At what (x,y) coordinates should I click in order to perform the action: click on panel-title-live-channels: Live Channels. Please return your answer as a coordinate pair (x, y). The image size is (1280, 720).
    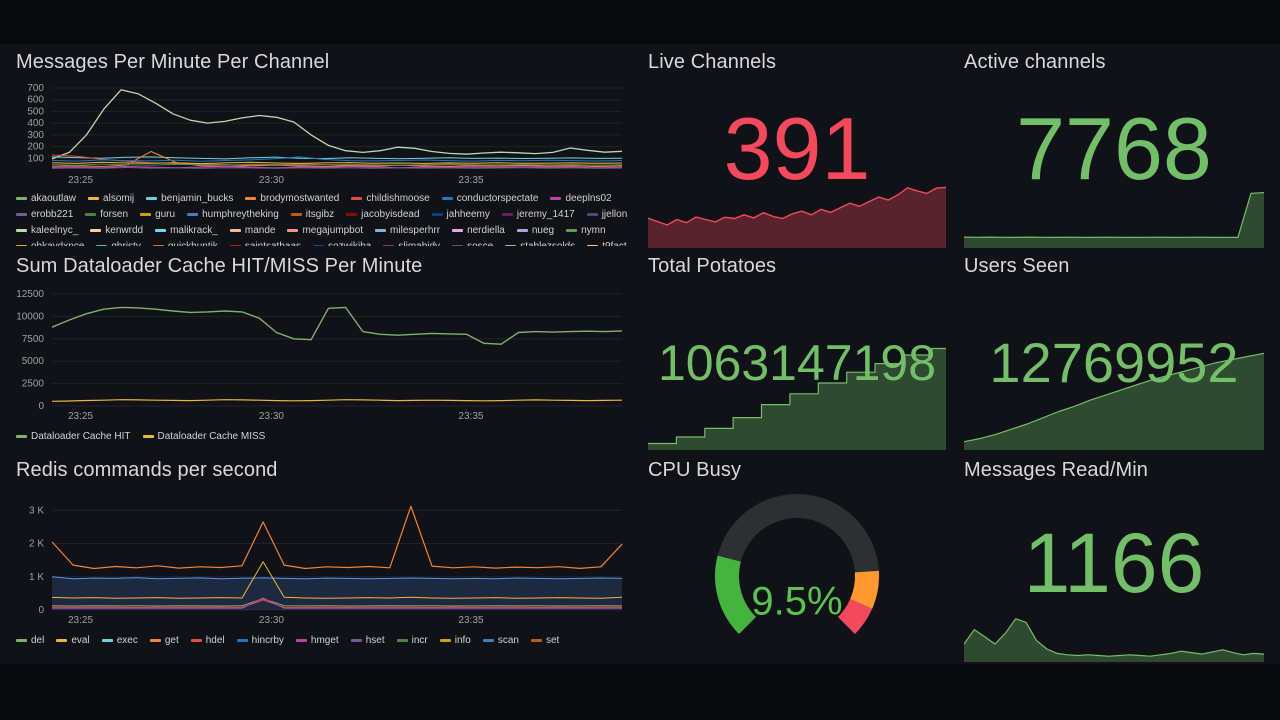
    Looking at the image, I should click on (712, 62).